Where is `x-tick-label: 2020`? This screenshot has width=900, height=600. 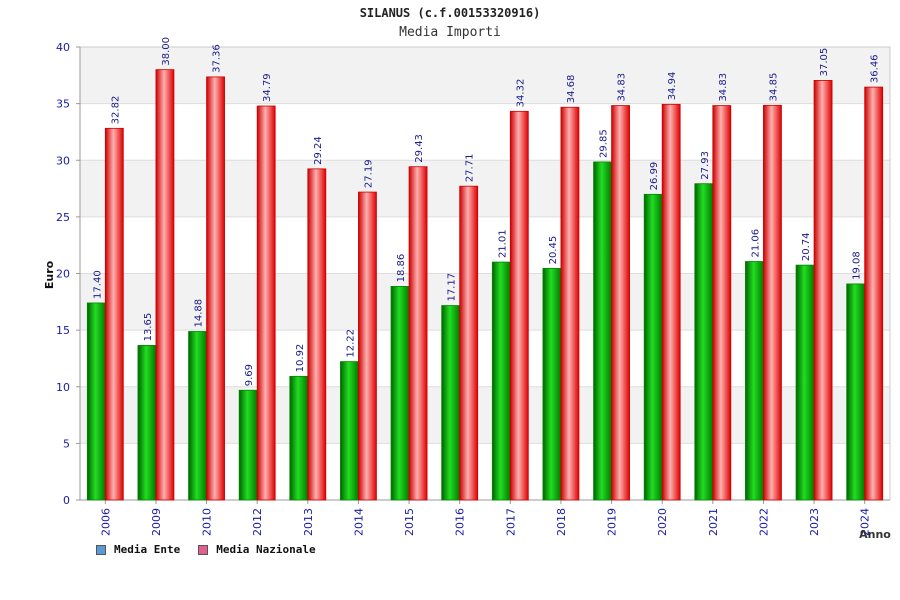 x-tick-label: 2020 is located at coordinates (662, 522).